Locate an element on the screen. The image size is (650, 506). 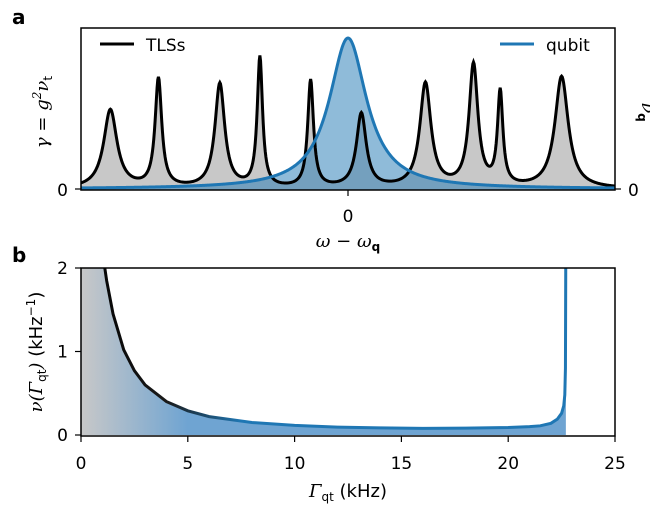
y-tick-label: 2 is located at coordinates (62, 269).